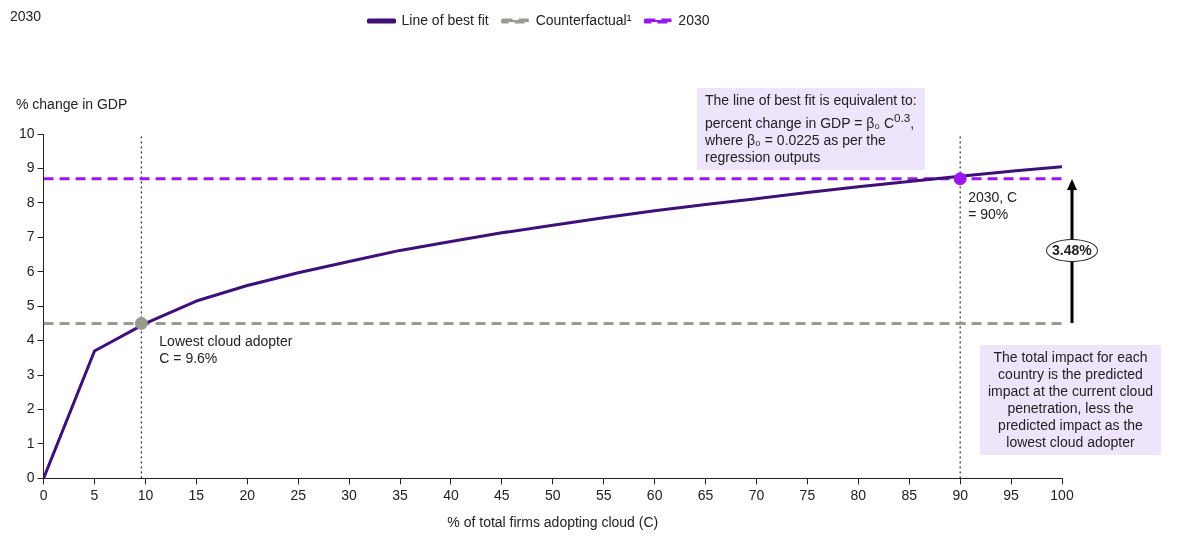 The width and height of the screenshot is (1200, 536). What do you see at coordinates (553, 494) in the screenshot?
I see `x-tick-label: 50` at bounding box center [553, 494].